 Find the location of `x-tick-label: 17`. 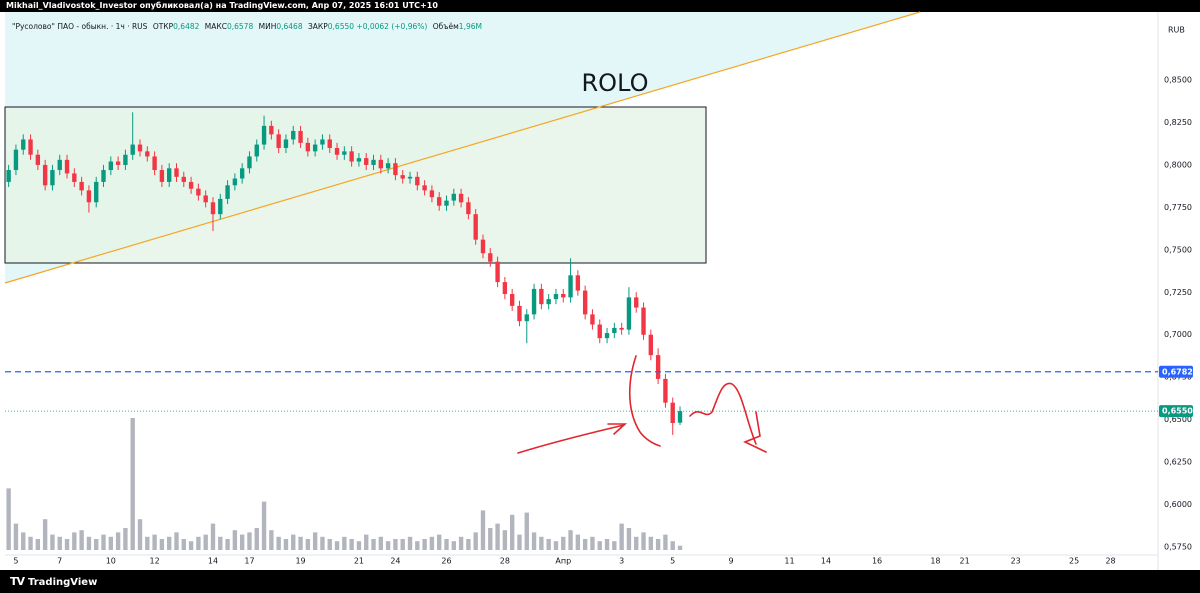

x-tick-label: 17 is located at coordinates (249, 561).